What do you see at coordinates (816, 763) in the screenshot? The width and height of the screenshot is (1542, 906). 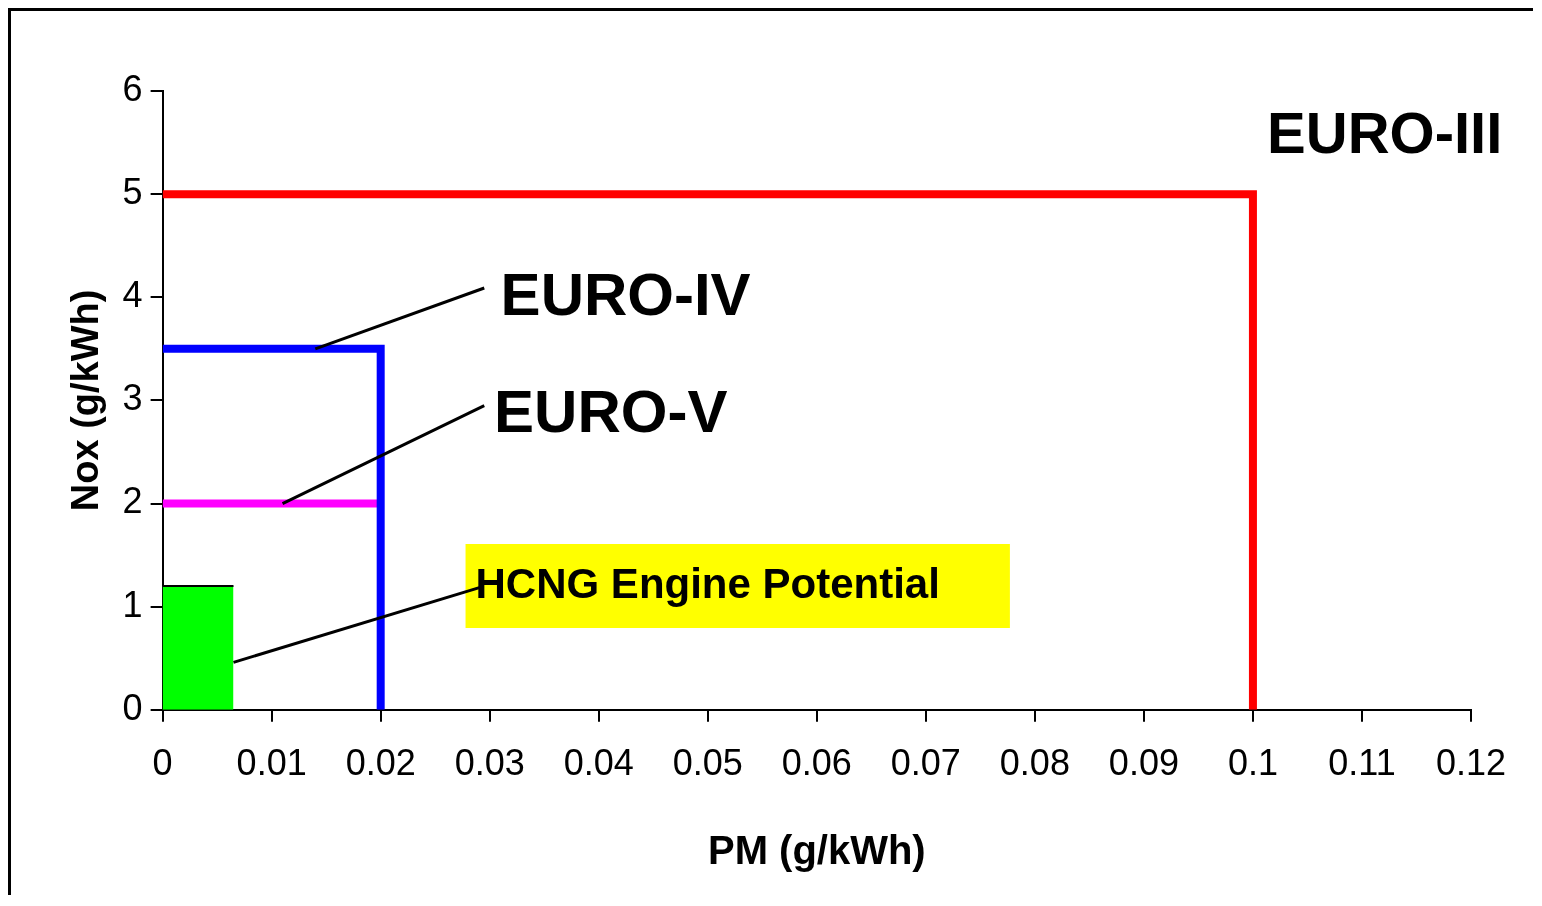 I see `x-tick-label: 0.06` at bounding box center [816, 763].